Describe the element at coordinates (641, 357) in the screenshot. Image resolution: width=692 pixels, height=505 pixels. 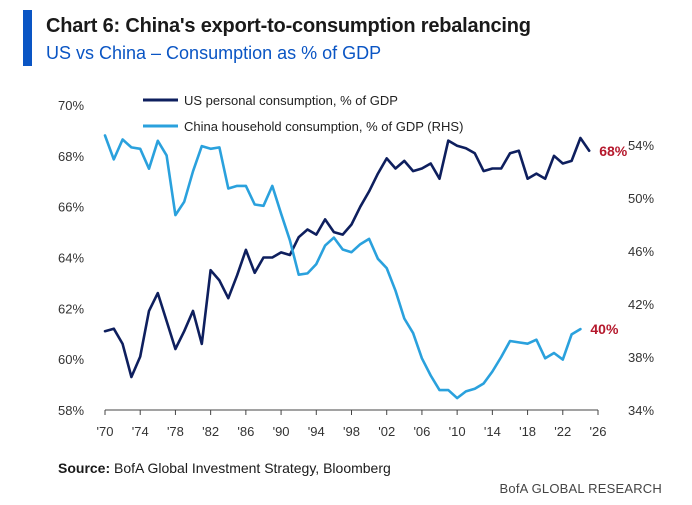
I see `right-y-tick-label: 38%` at that location.